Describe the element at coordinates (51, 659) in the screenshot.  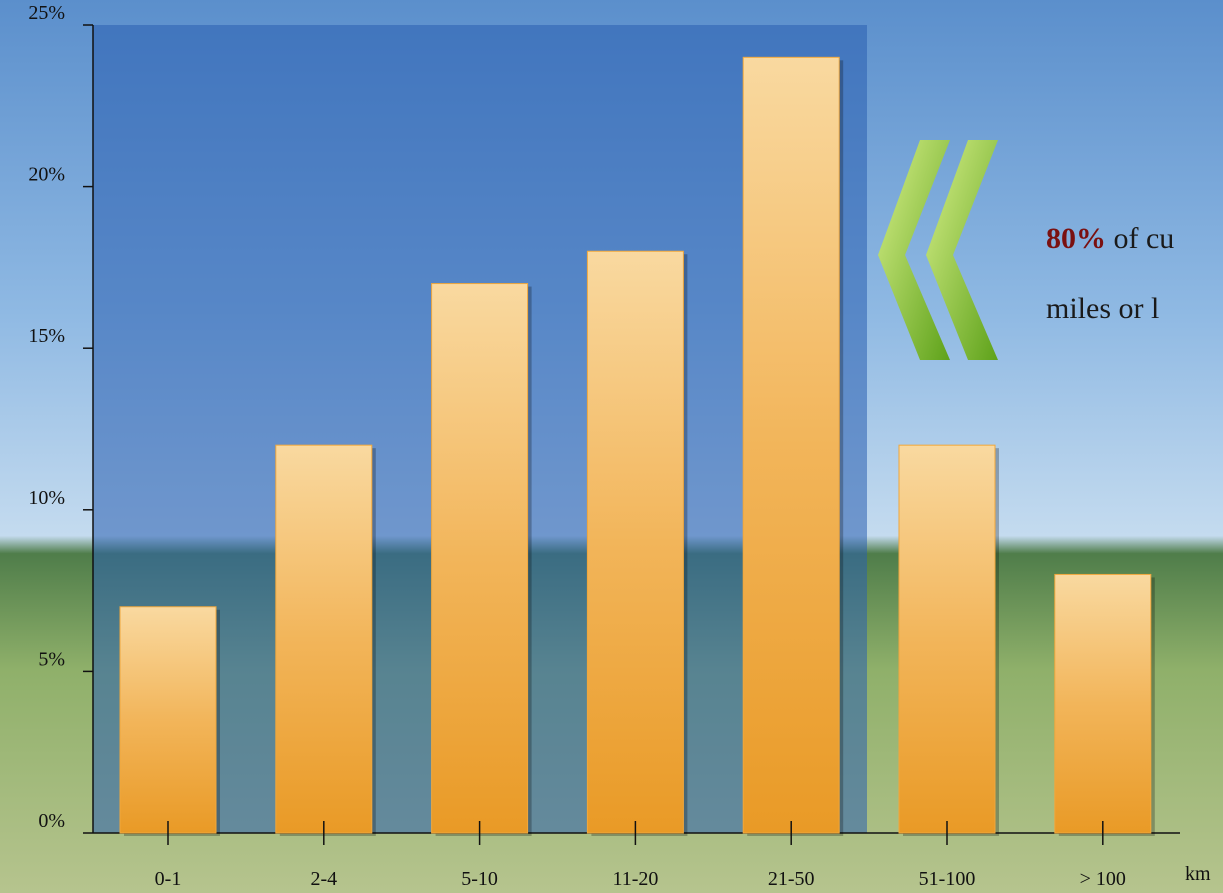
I see `y-tick-label: 5%` at that location.